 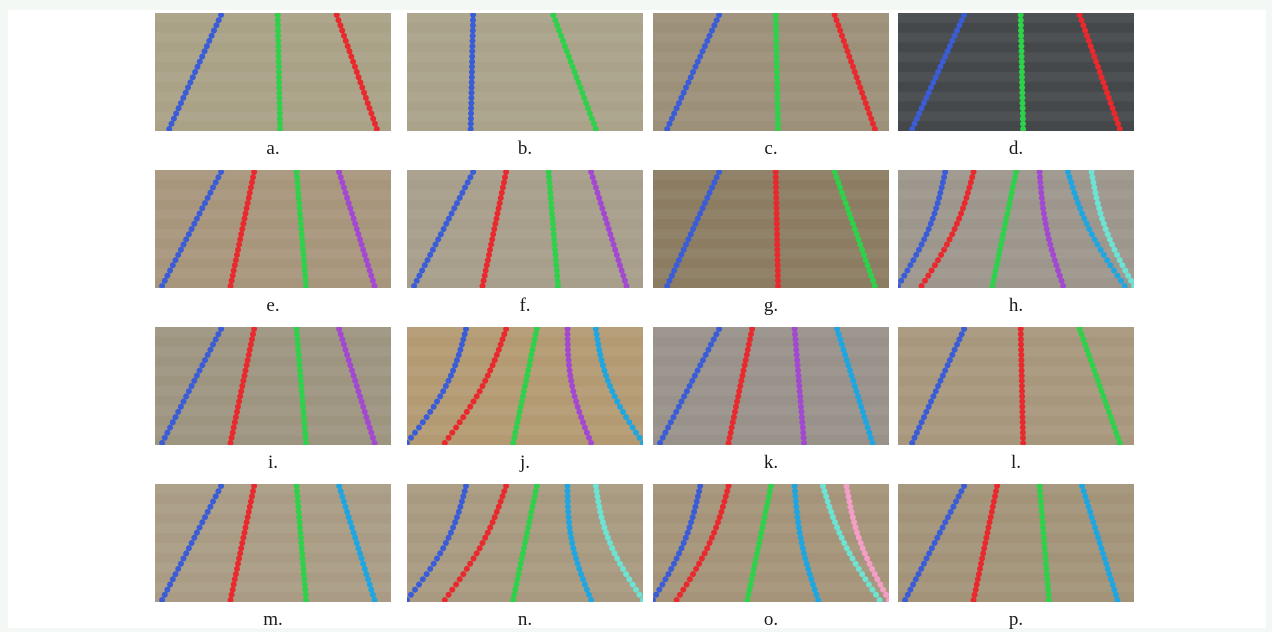 I want to click on figure-panel: a., so click(x=273, y=87).